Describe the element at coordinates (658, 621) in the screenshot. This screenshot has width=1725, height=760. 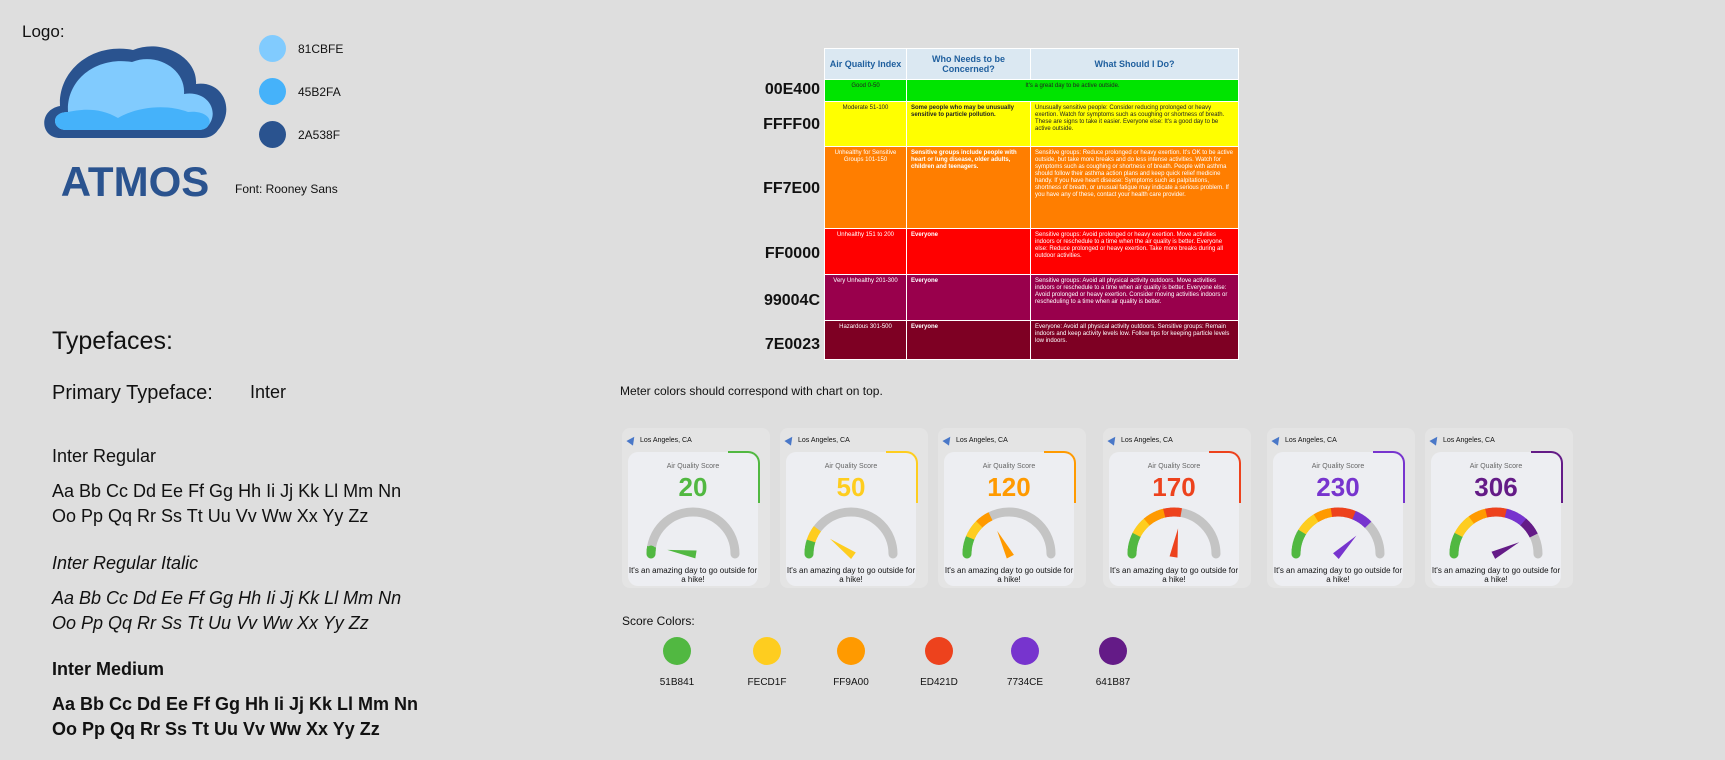
I see `score-colors-label: Score Colors:` at that location.